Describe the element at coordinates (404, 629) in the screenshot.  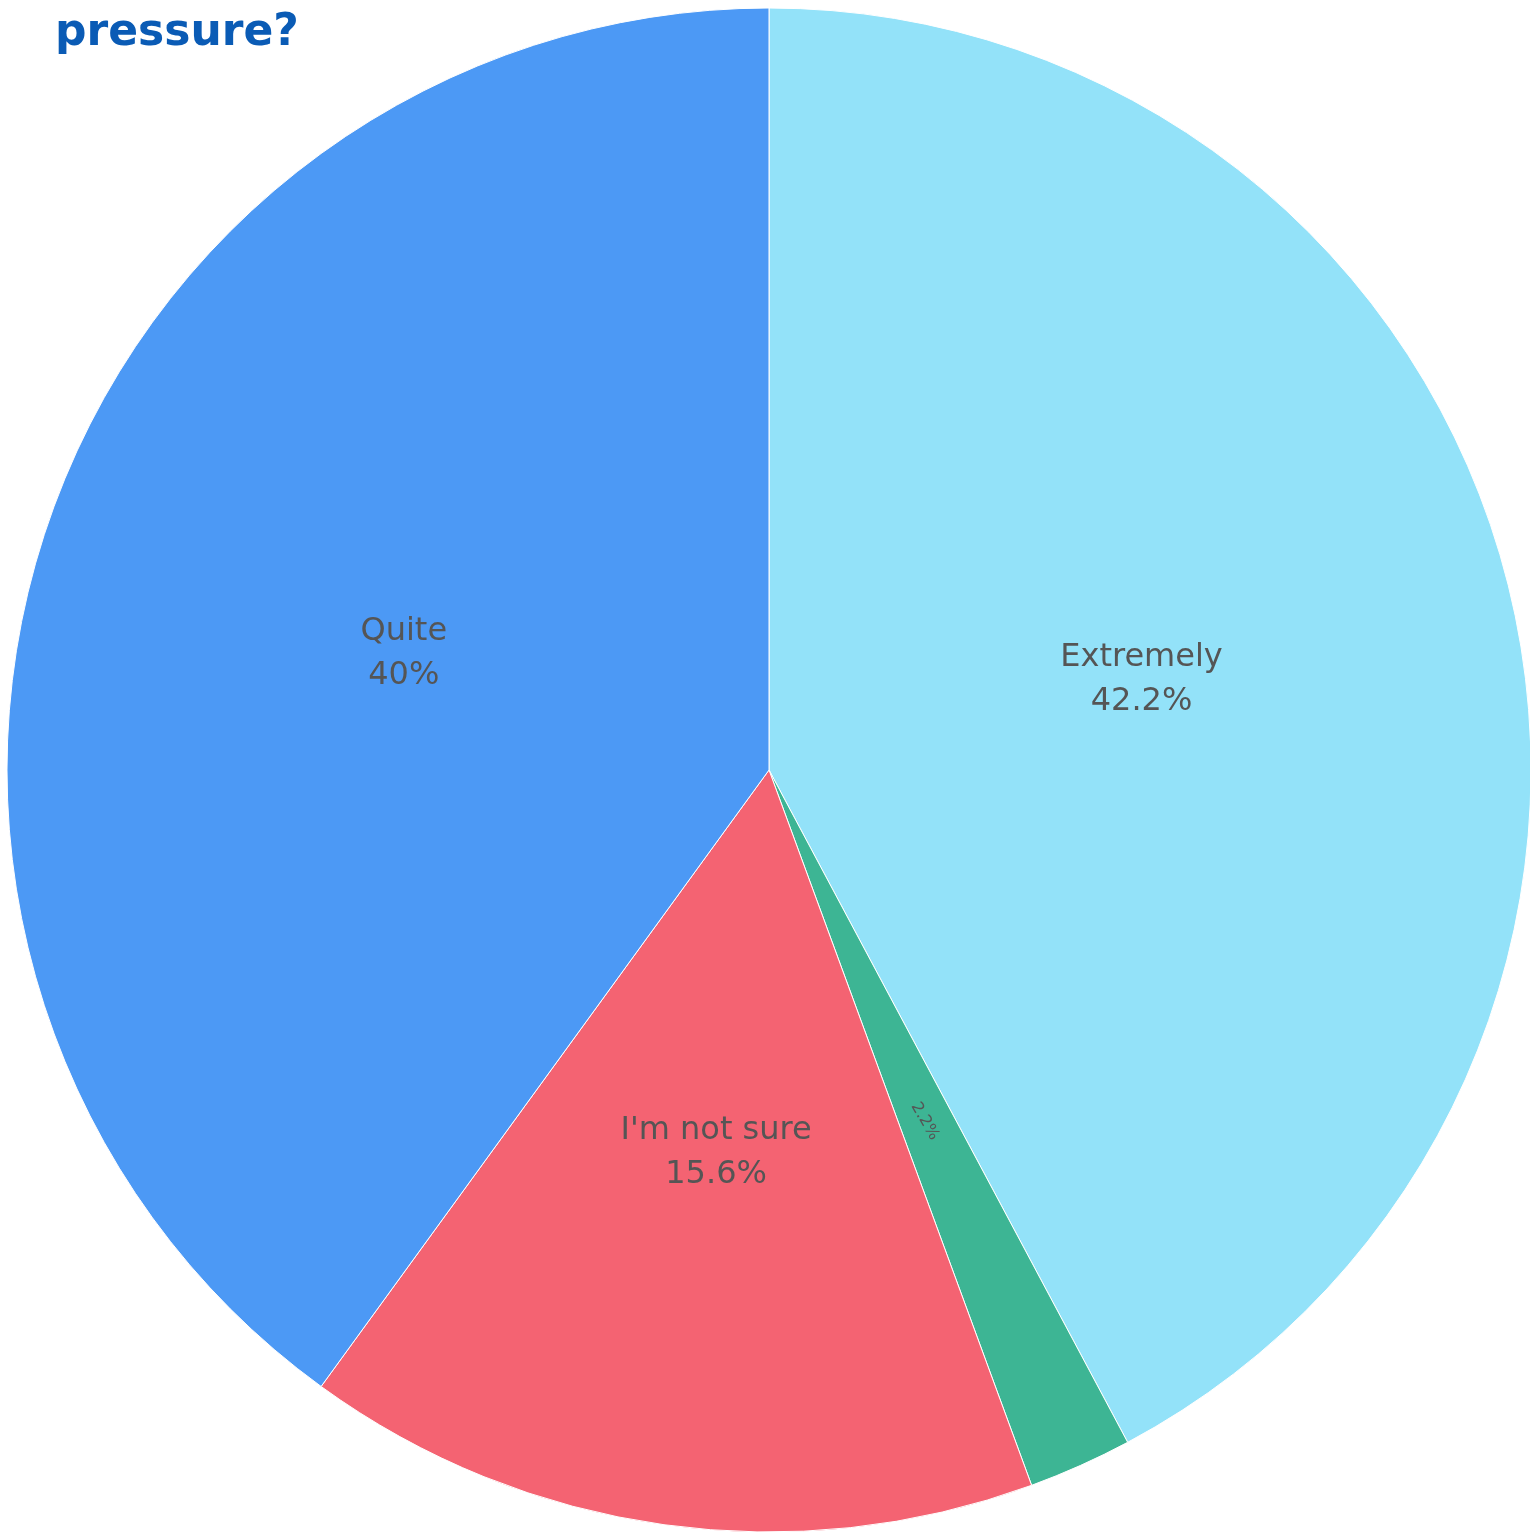
I see `slice-label: Quite` at that location.